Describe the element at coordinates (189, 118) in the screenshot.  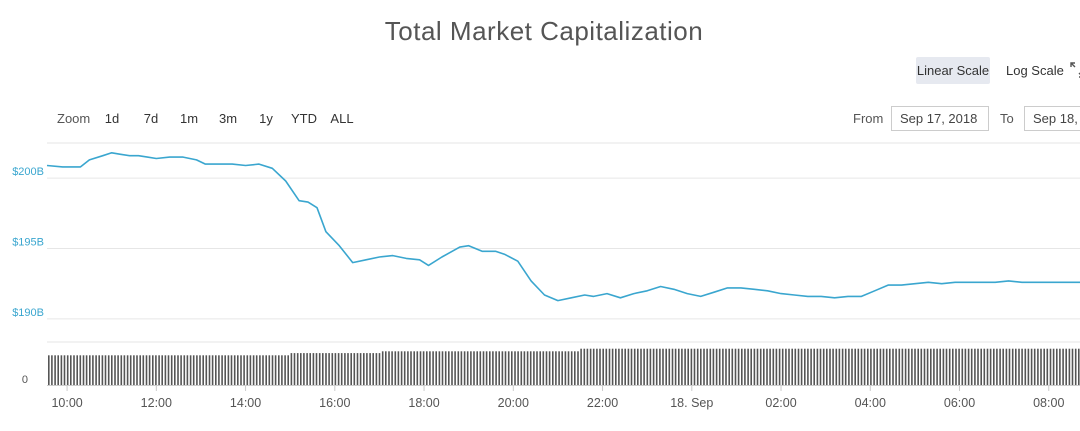
I see `zoom-1m-button: 1m` at that location.